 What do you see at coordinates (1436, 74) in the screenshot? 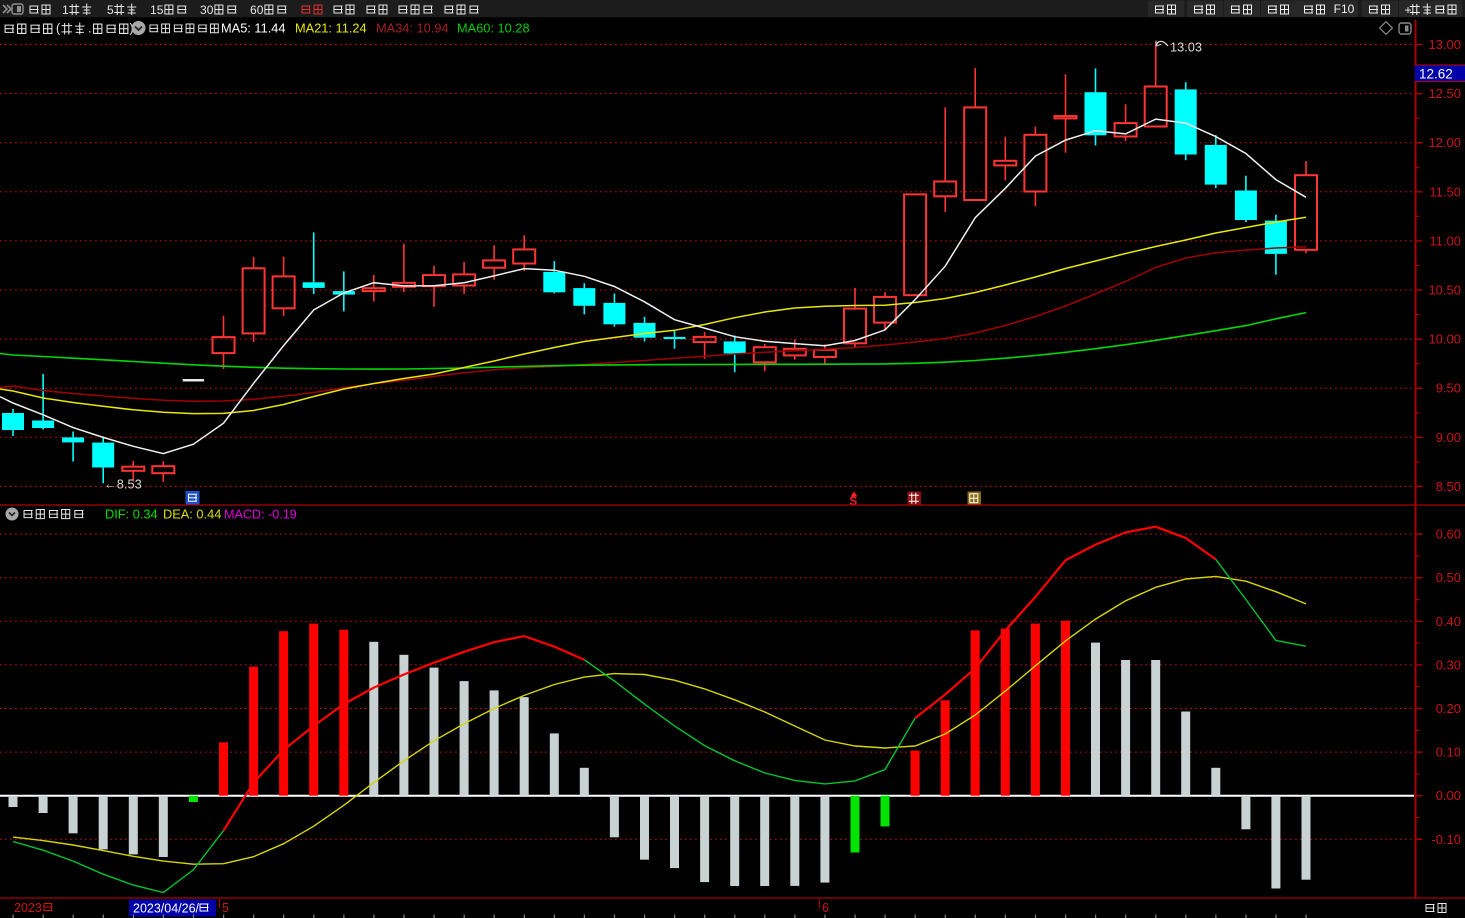
I see `svg-text: 12.62` at bounding box center [1436, 74].